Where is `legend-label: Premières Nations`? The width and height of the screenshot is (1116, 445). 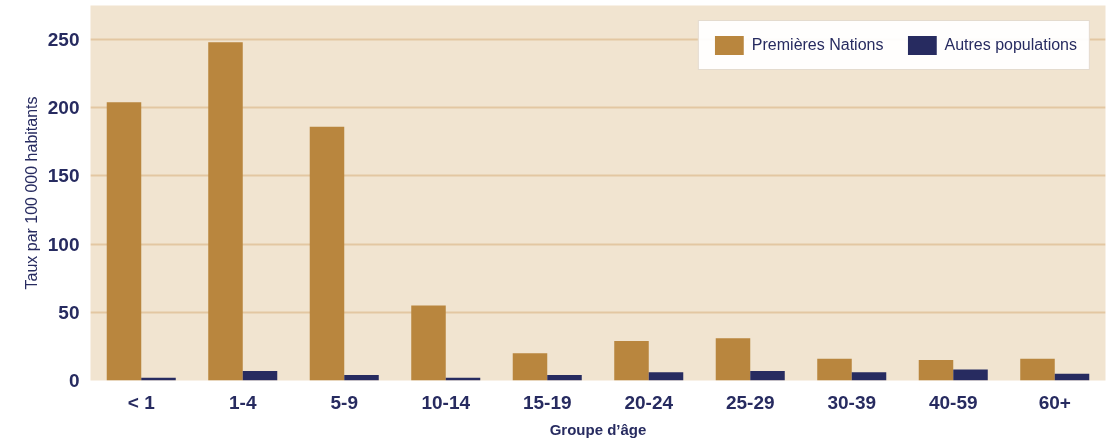
legend-label: Premières Nations is located at coordinates (817, 45).